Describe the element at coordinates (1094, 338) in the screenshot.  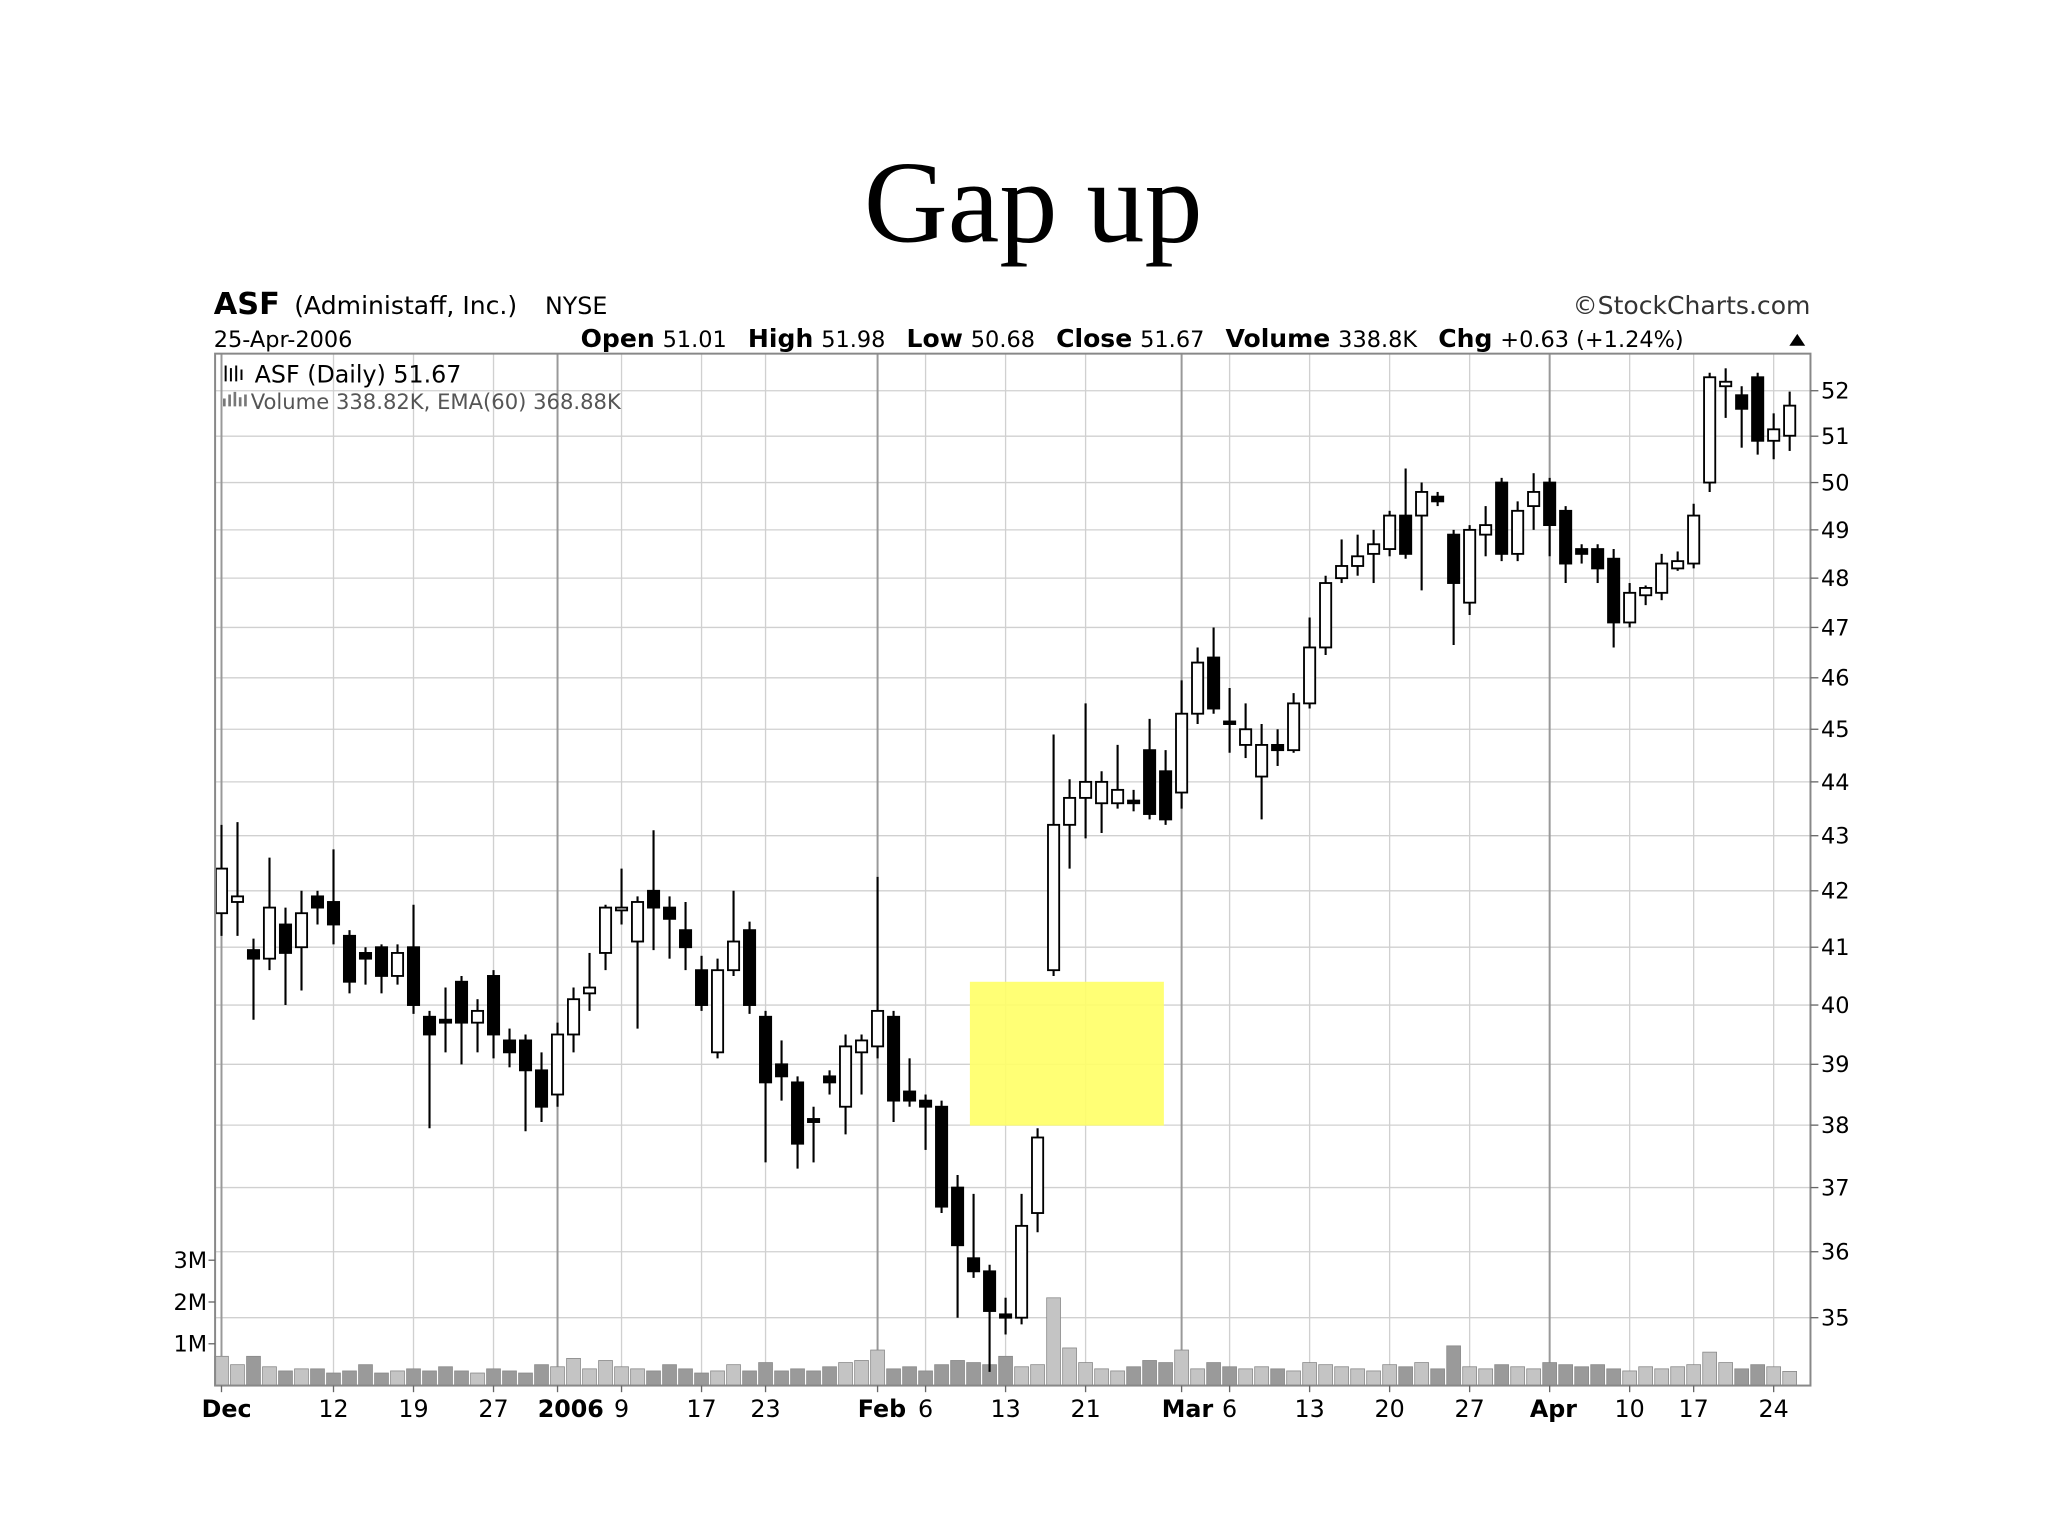
I see `quote-label: Close` at that location.